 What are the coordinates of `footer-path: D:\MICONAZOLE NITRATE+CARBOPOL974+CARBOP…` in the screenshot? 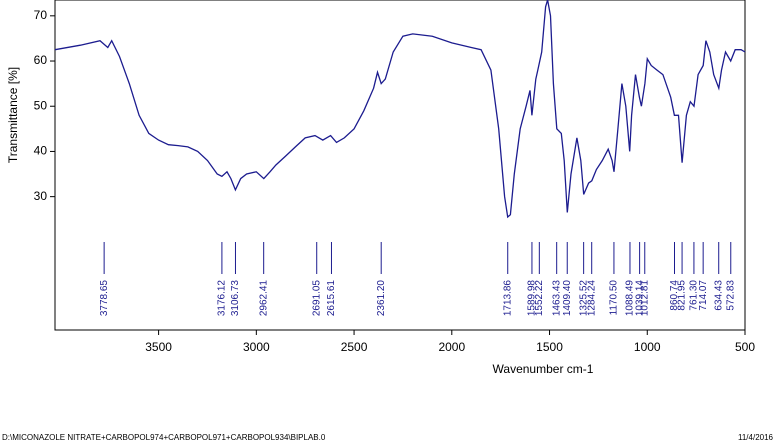 It's located at (164, 437).